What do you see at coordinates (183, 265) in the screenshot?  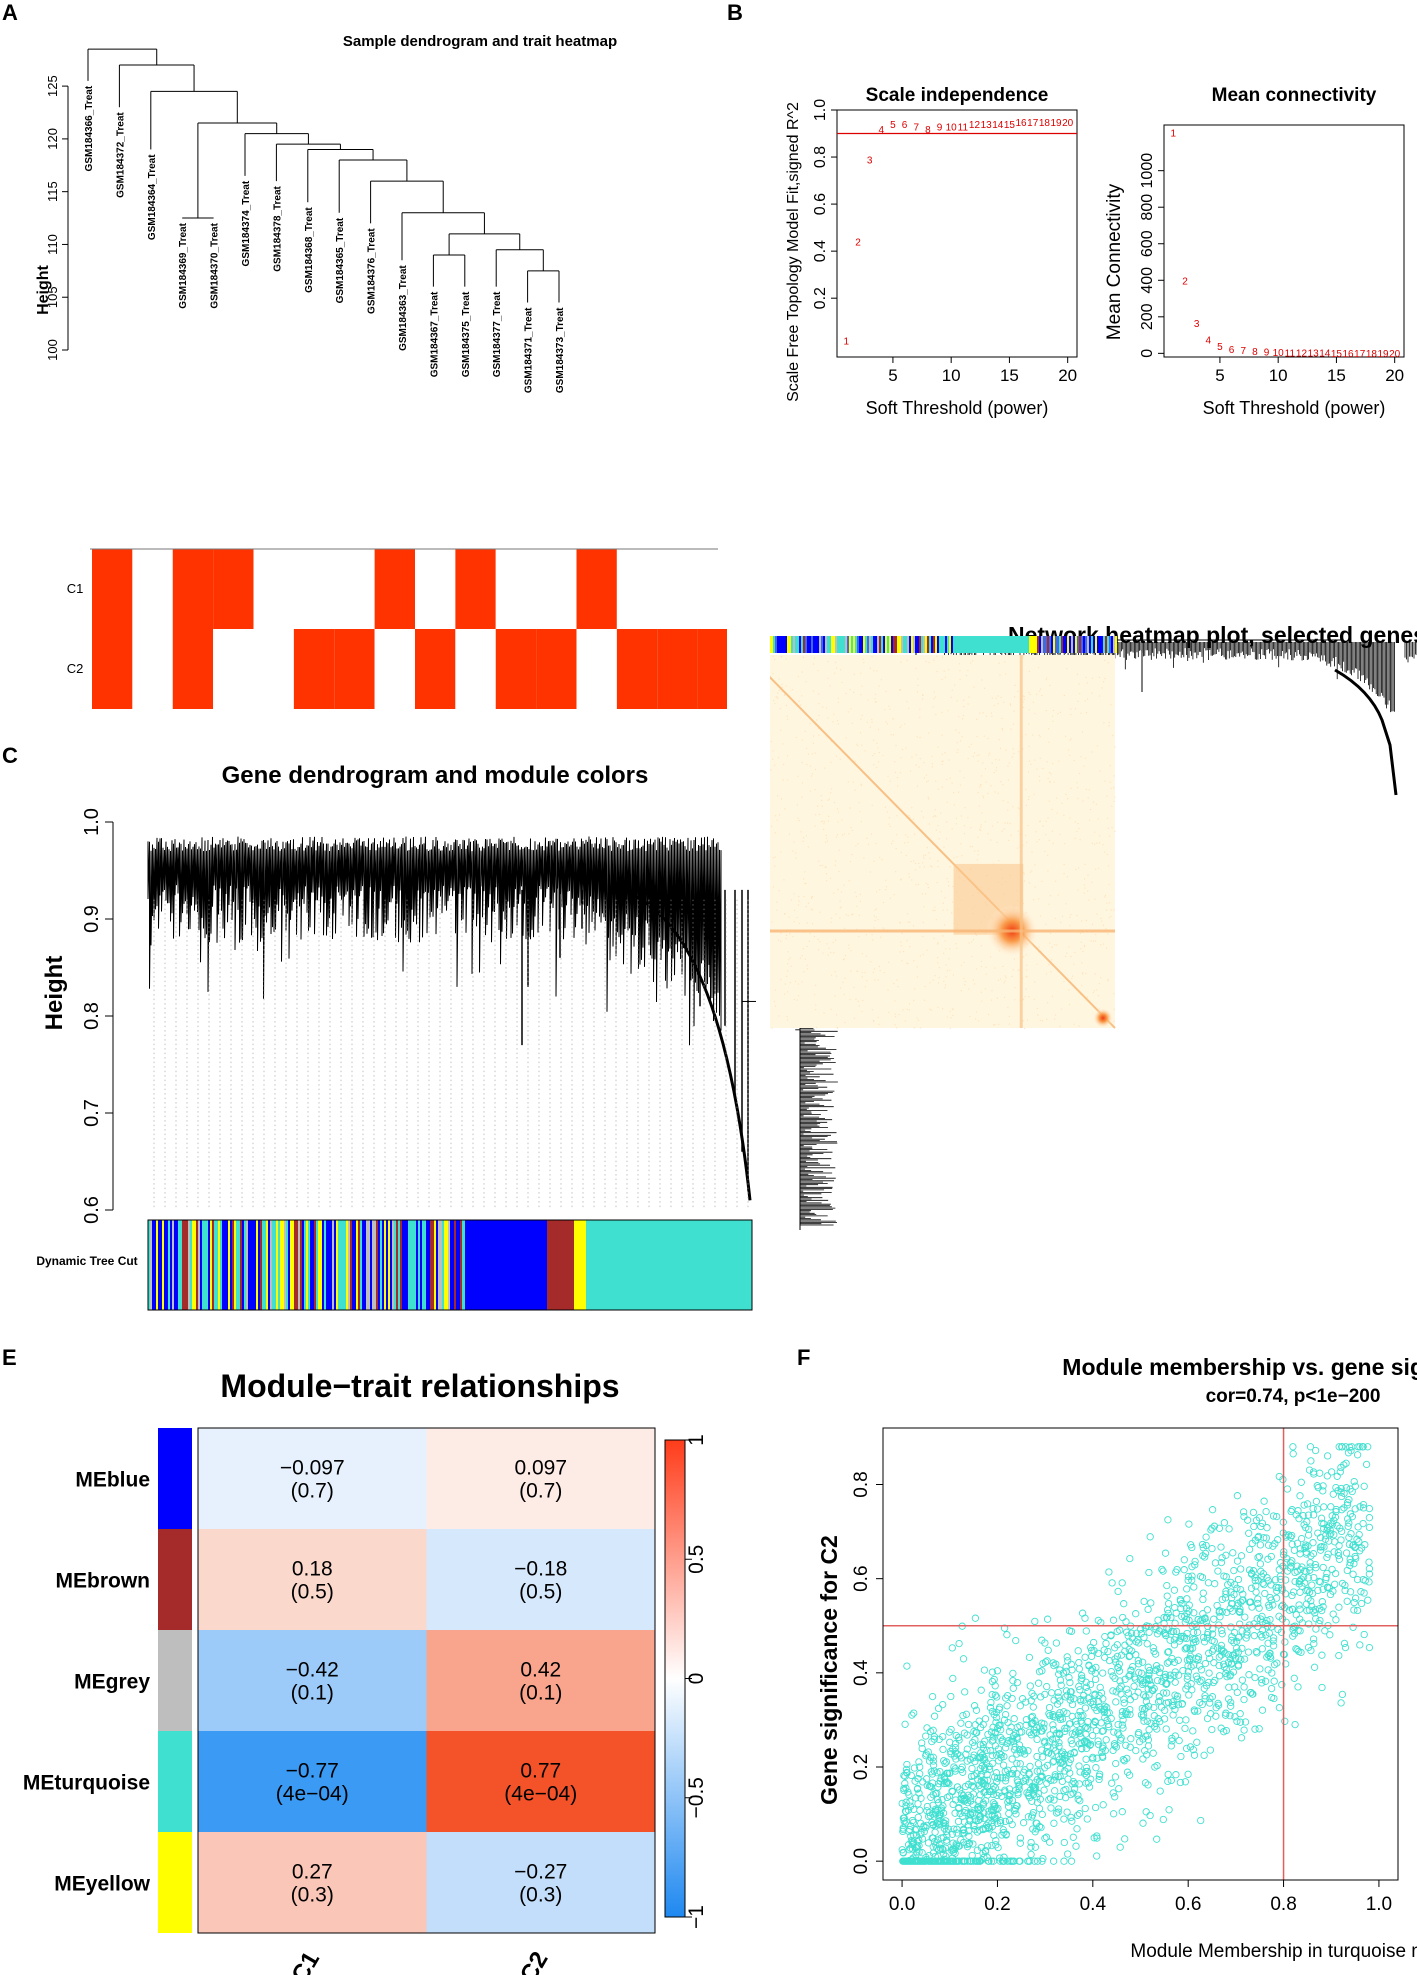 I see `sample-label: GSM184369_Treat` at bounding box center [183, 265].